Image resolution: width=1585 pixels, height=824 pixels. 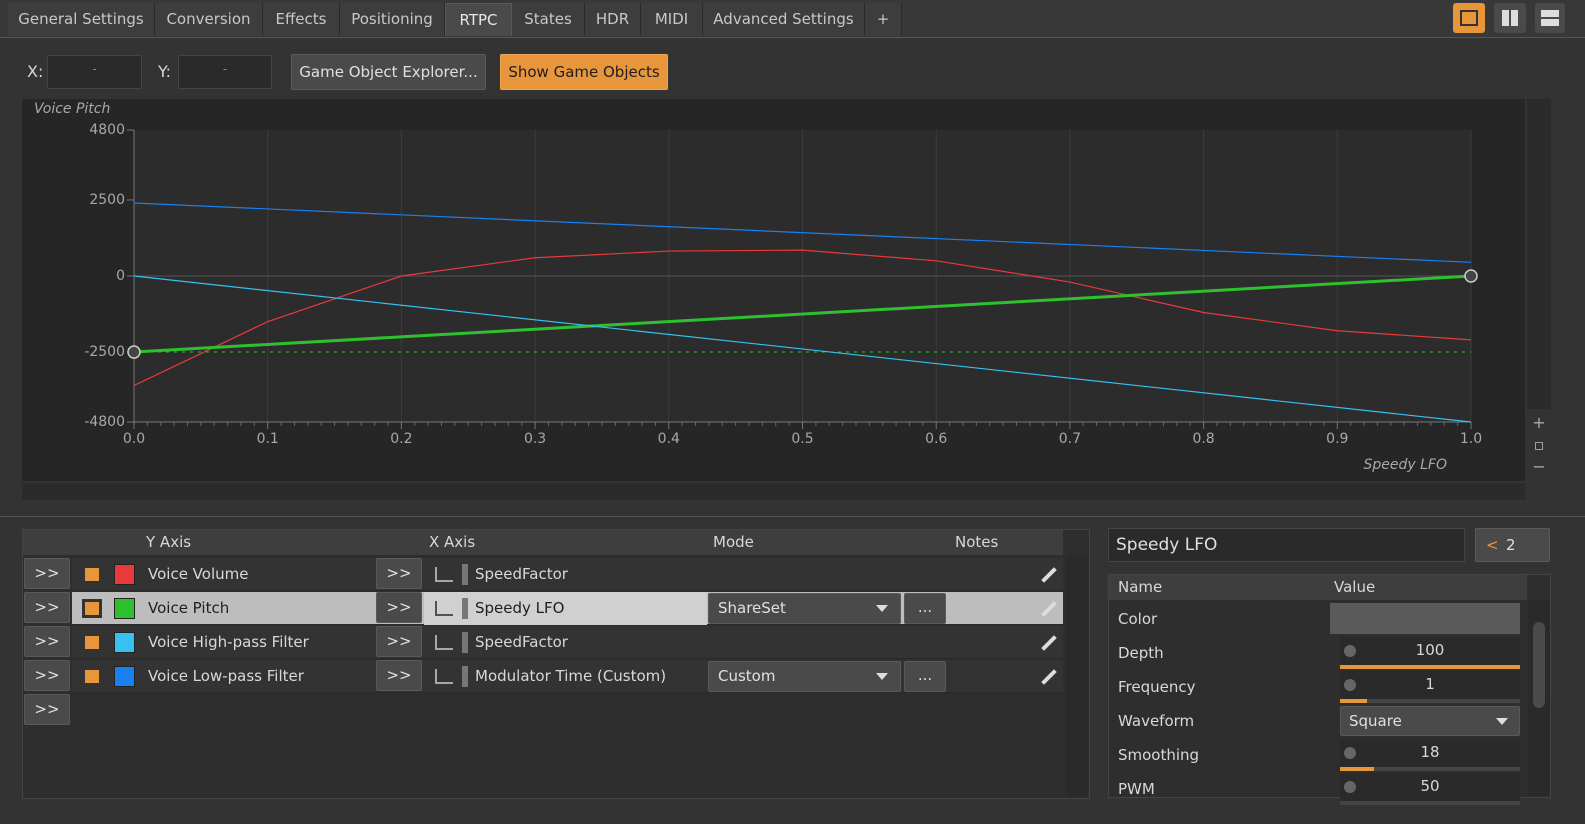 What do you see at coordinates (1286, 545) in the screenshot?
I see `inspector-title: Speedy LFO` at bounding box center [1286, 545].